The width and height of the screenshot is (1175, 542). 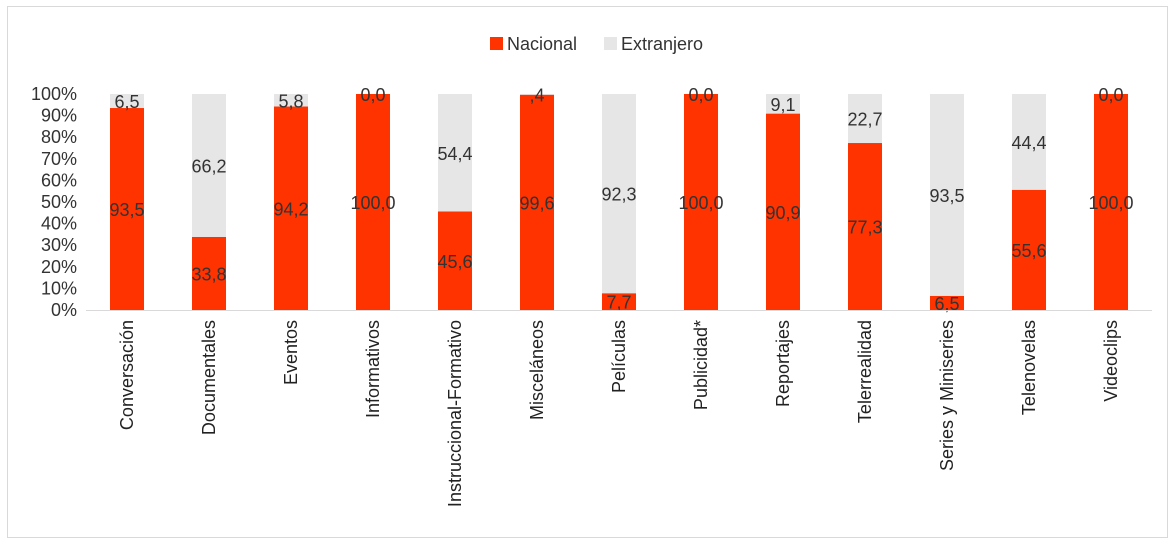 I want to click on y-tick-label: 20%, so click(x=59, y=267).